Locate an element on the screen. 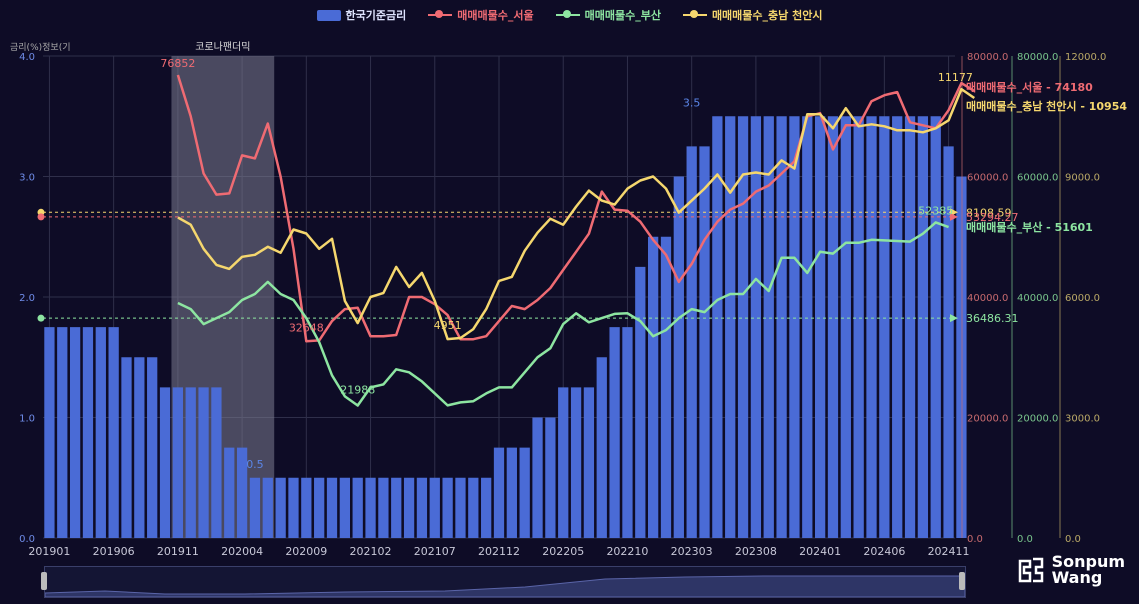  covid-band-label: 코로나팬더믹 is located at coordinates (222, 47).